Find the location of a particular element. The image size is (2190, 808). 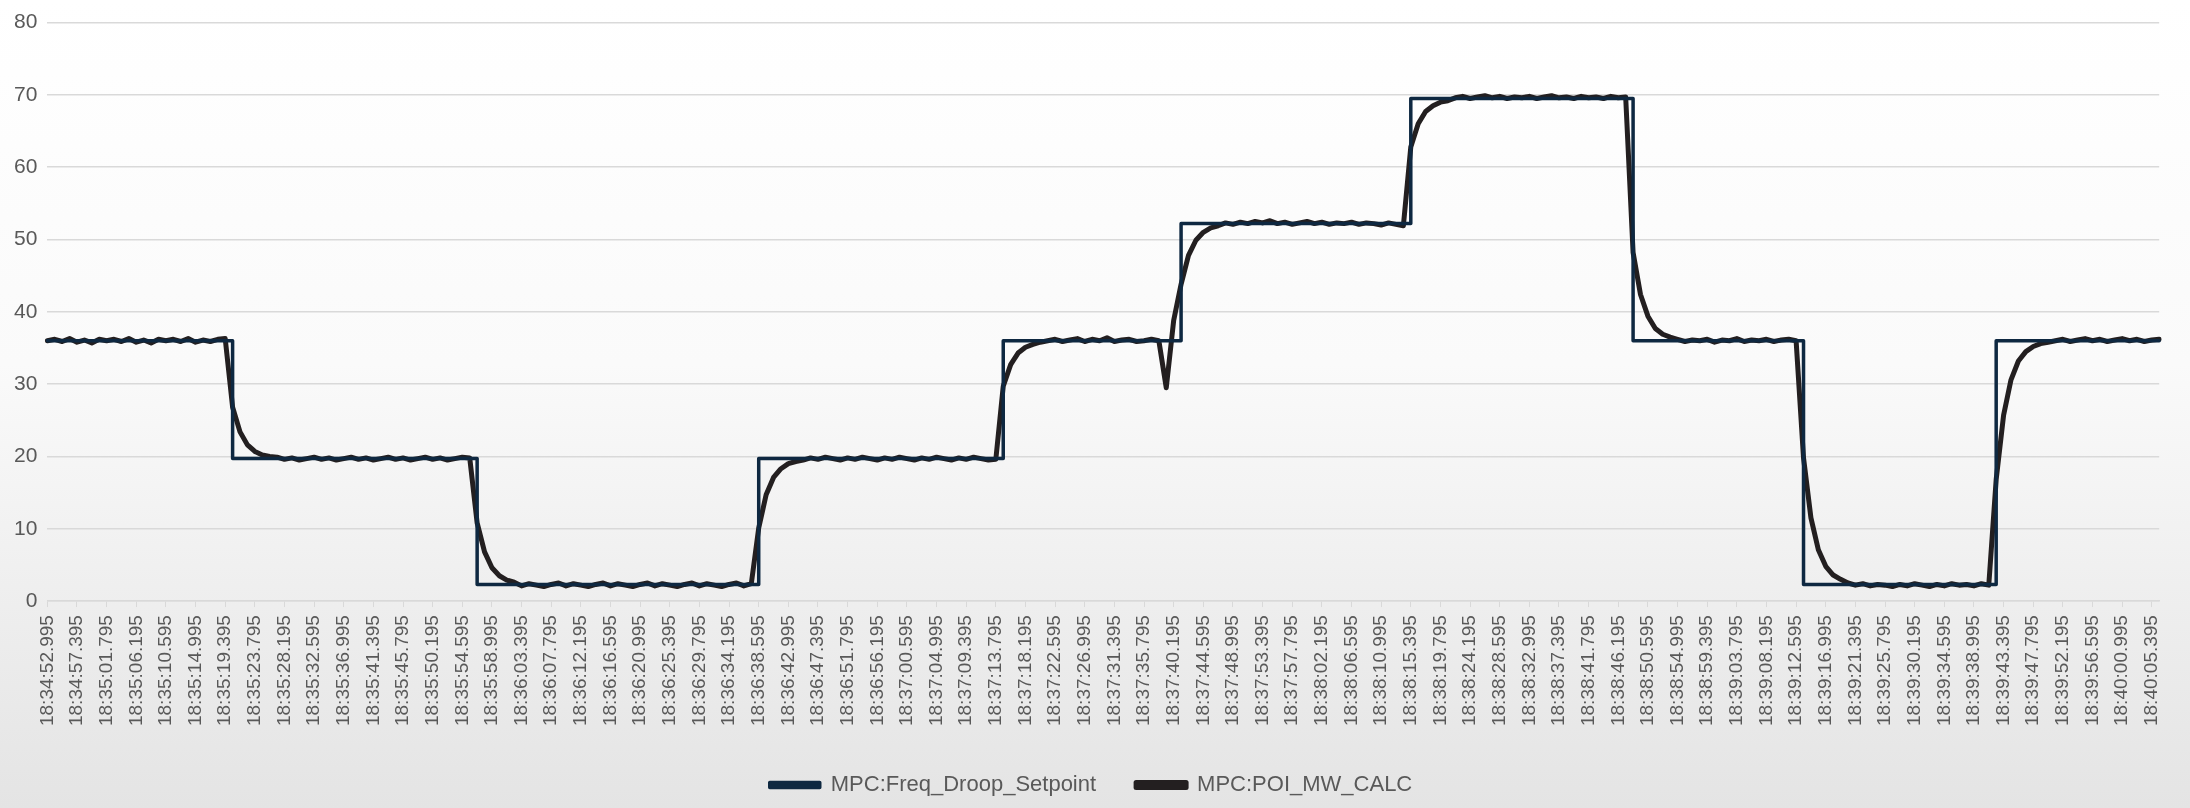

x-tick-label: 18:37:31.395 is located at coordinates (1113, 671).